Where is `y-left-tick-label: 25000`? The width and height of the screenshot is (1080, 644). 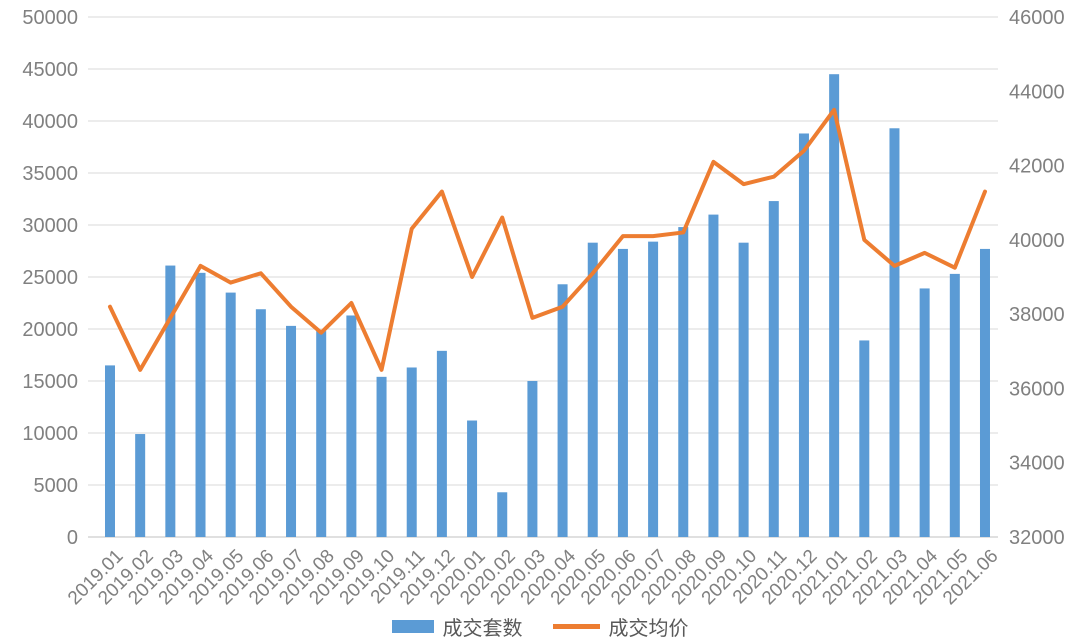
y-left-tick-label: 25000 is located at coordinates (50, 278).